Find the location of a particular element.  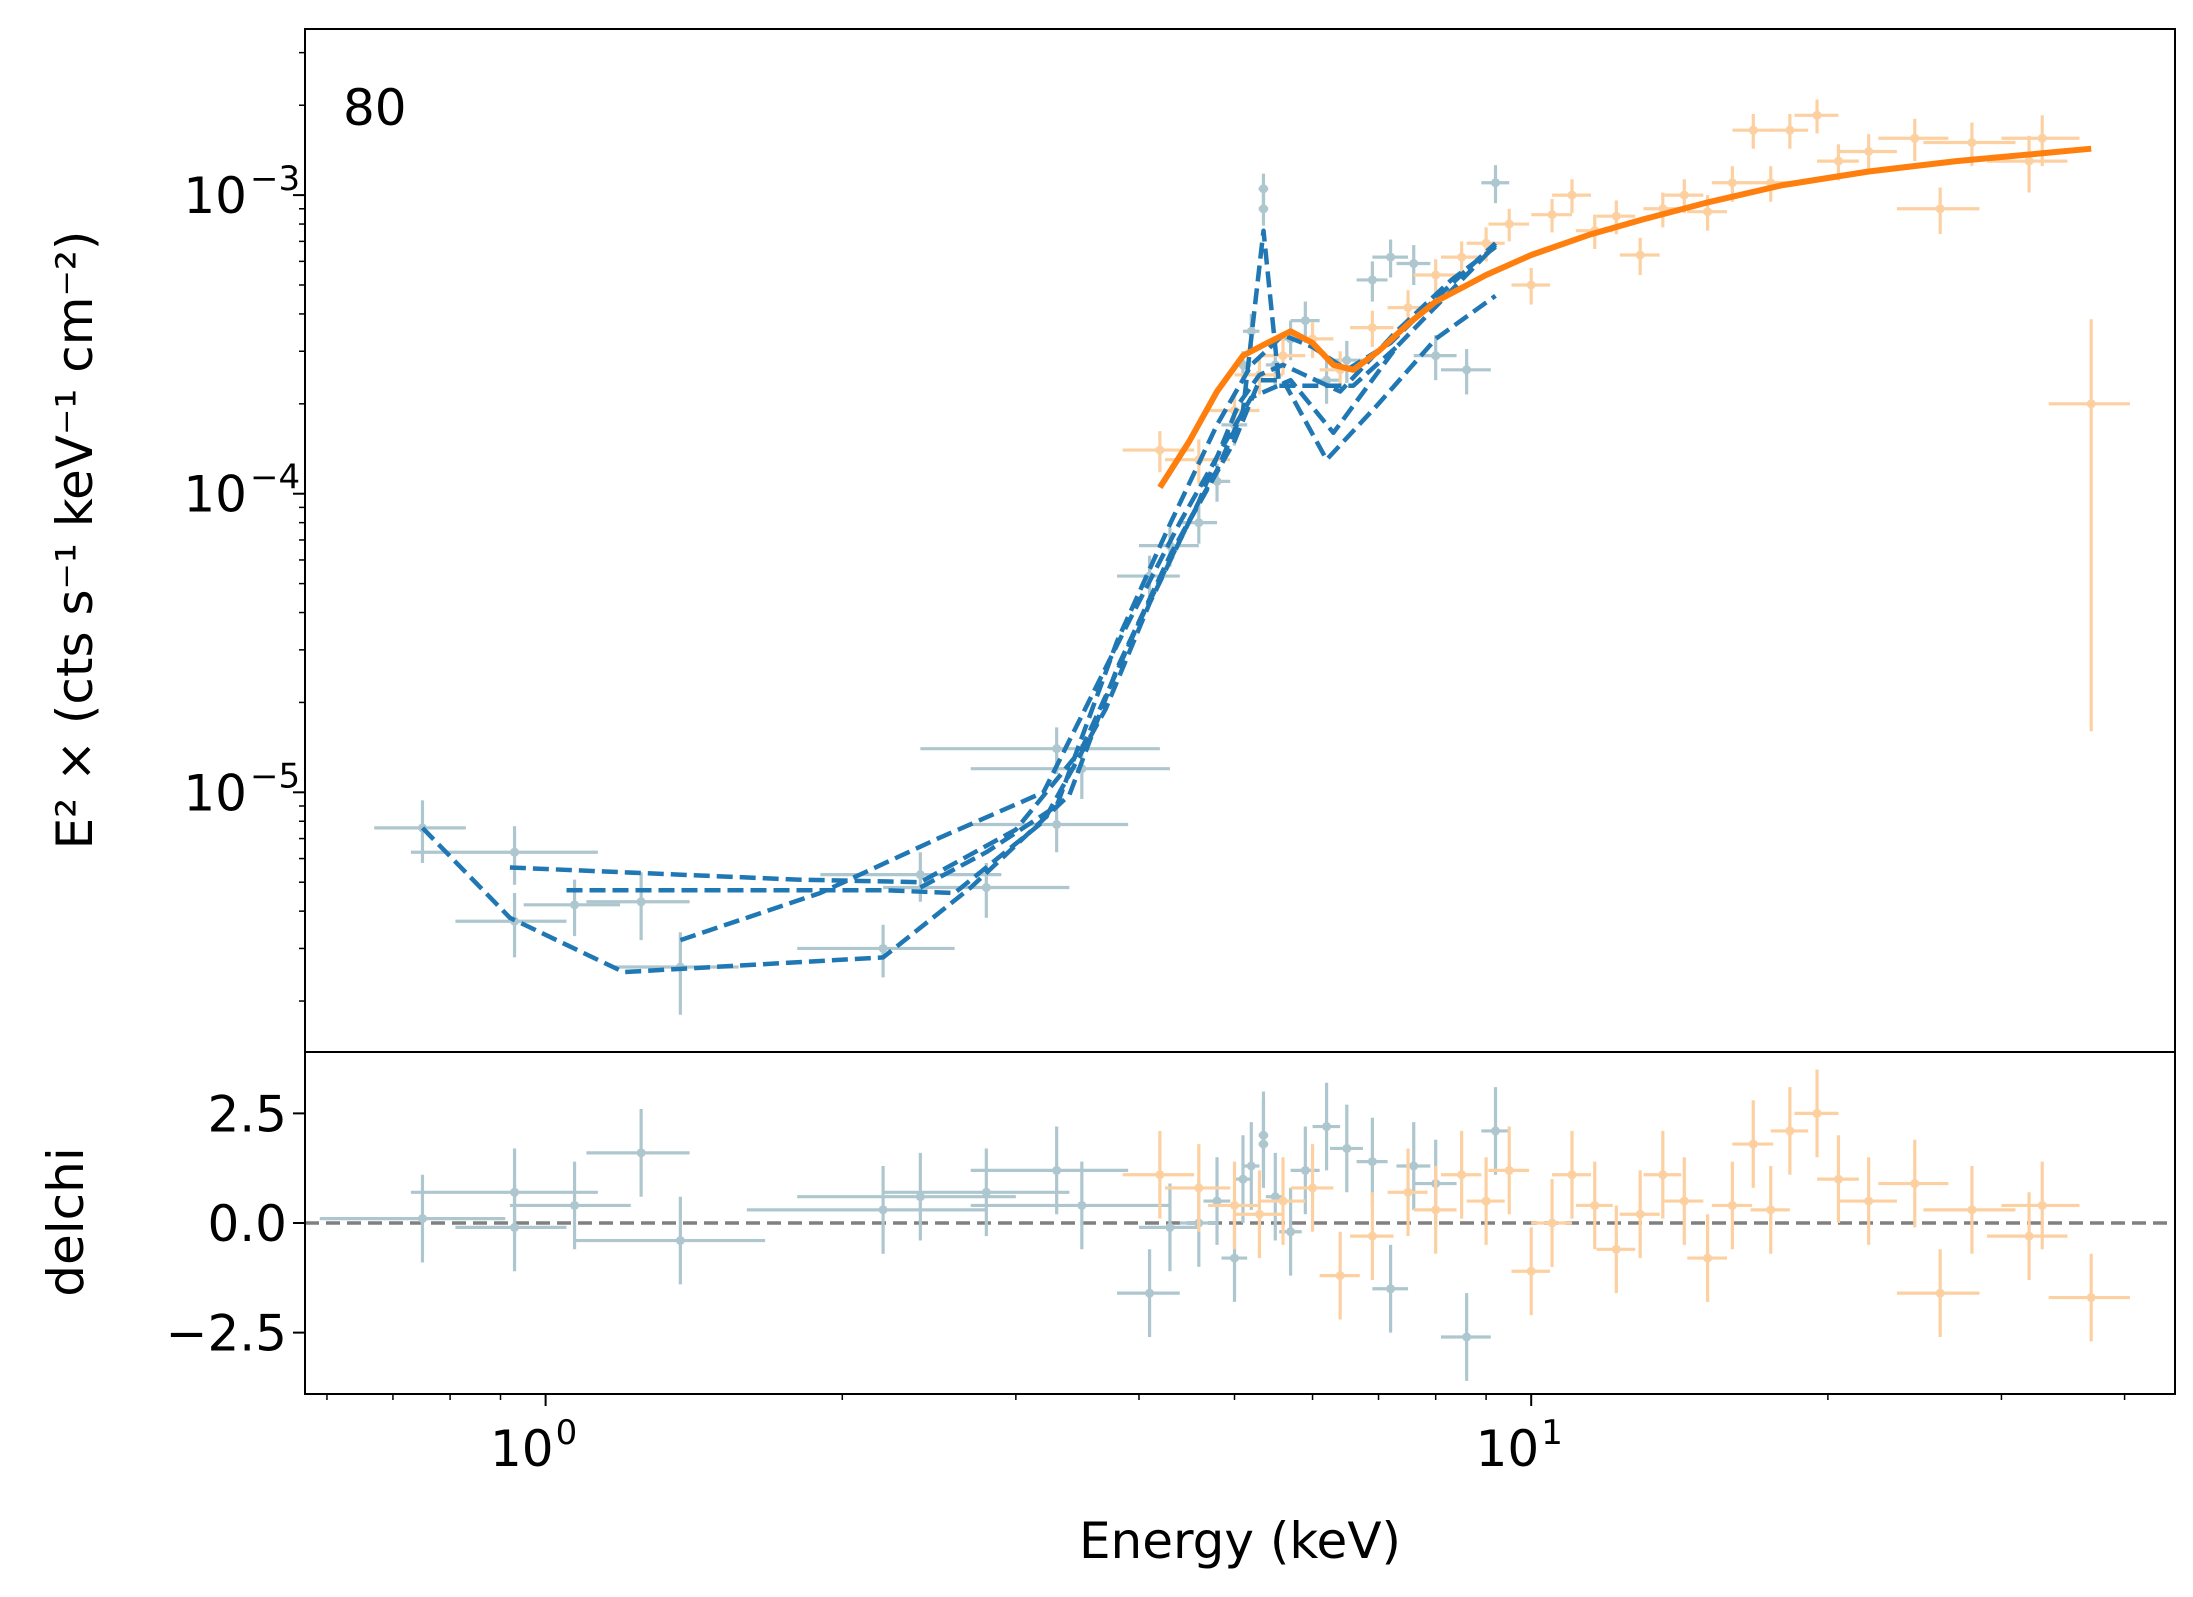

x-tick-exponent: 1 is located at coordinates (1552, 1433).